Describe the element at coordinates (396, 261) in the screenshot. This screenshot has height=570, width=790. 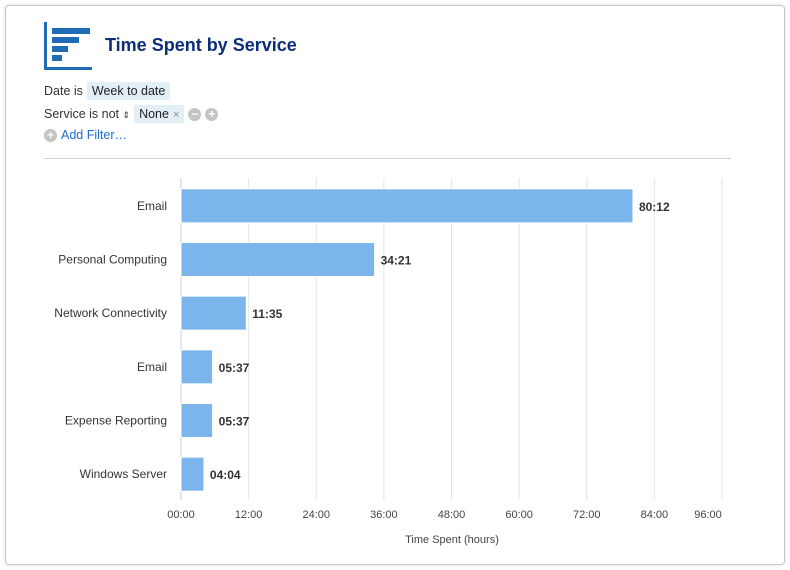
I see `data-label: 34:21` at that location.